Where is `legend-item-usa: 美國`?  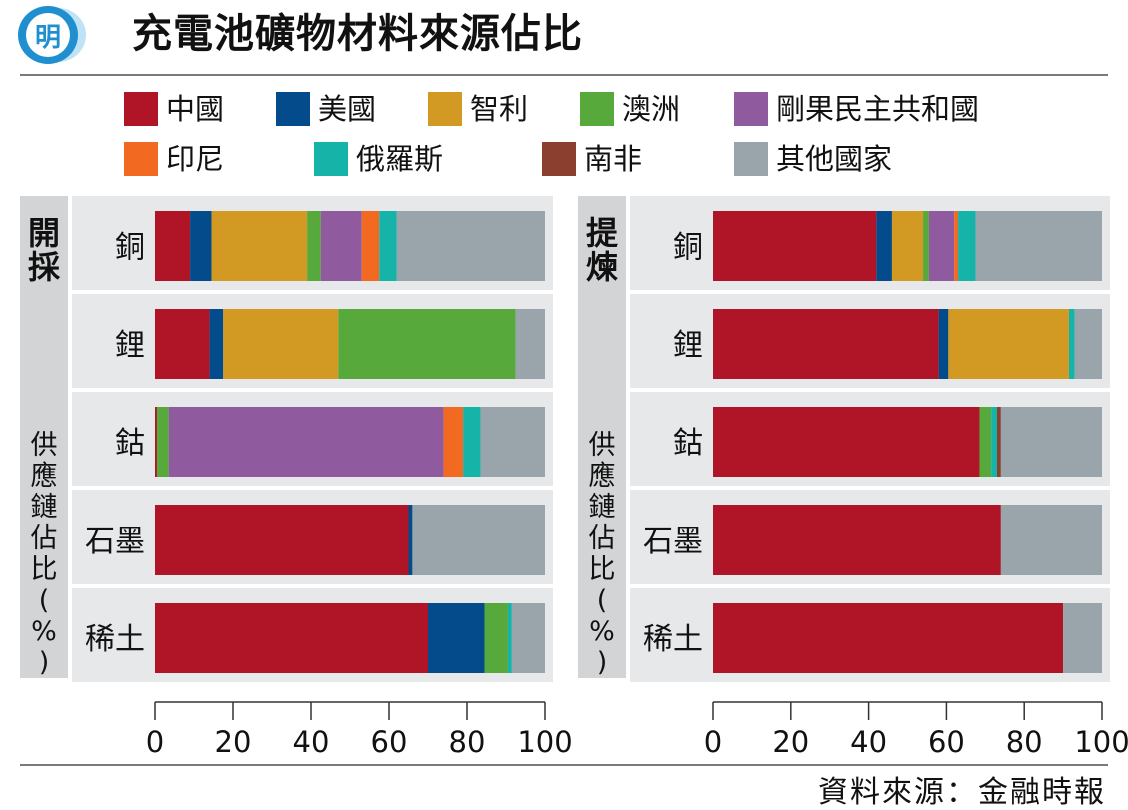
legend-item-usa: 美國 is located at coordinates (326, 109).